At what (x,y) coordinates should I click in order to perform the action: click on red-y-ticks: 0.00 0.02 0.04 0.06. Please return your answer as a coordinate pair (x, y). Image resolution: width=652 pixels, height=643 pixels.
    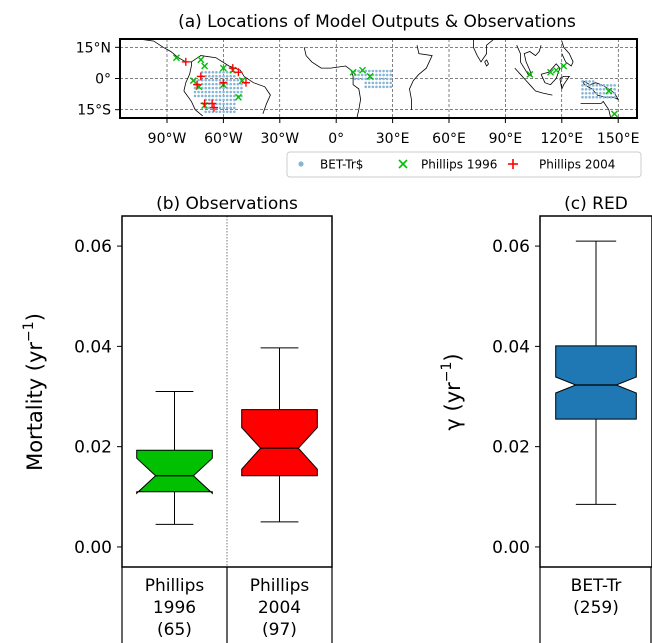
    Looking at the image, I should click on (516, 397).